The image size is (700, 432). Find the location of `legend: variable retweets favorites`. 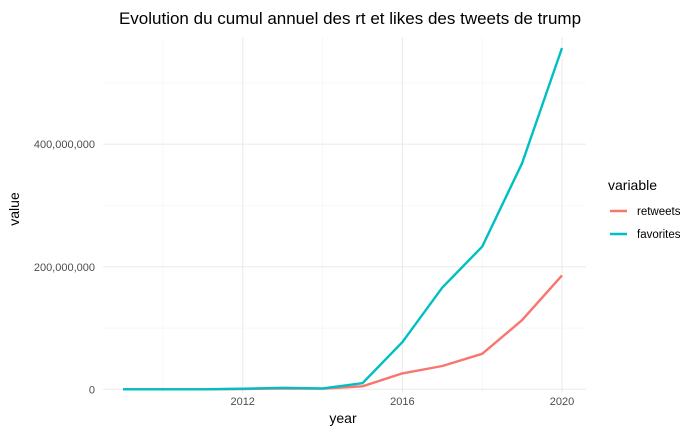

legend: variable retweets favorites is located at coordinates (644, 209).